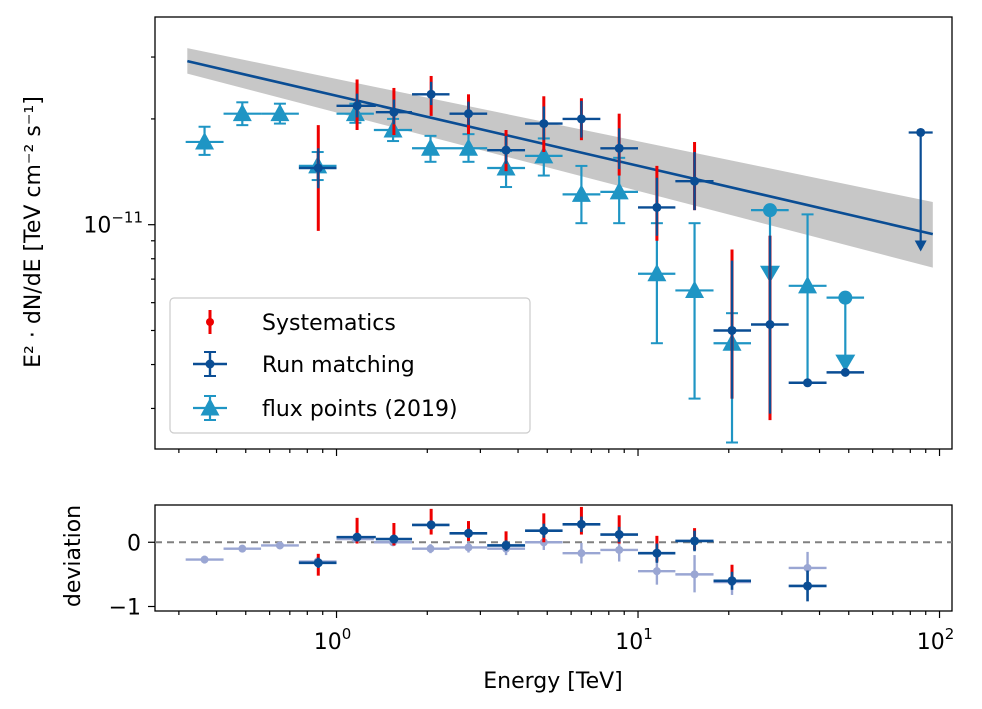 The width and height of the screenshot is (982, 709). Describe the element at coordinates (581, 553) in the screenshot. I see `dev-flux-2019-point-11-marker` at that location.